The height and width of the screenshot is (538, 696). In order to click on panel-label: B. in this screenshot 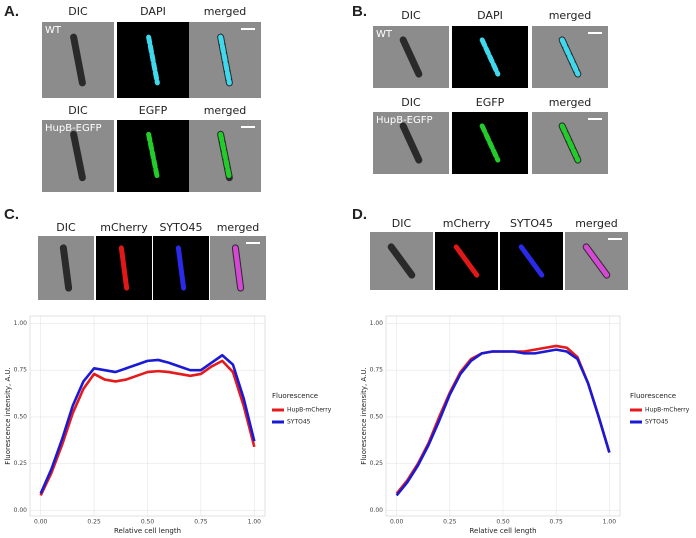, I will do `click(359, 11)`.